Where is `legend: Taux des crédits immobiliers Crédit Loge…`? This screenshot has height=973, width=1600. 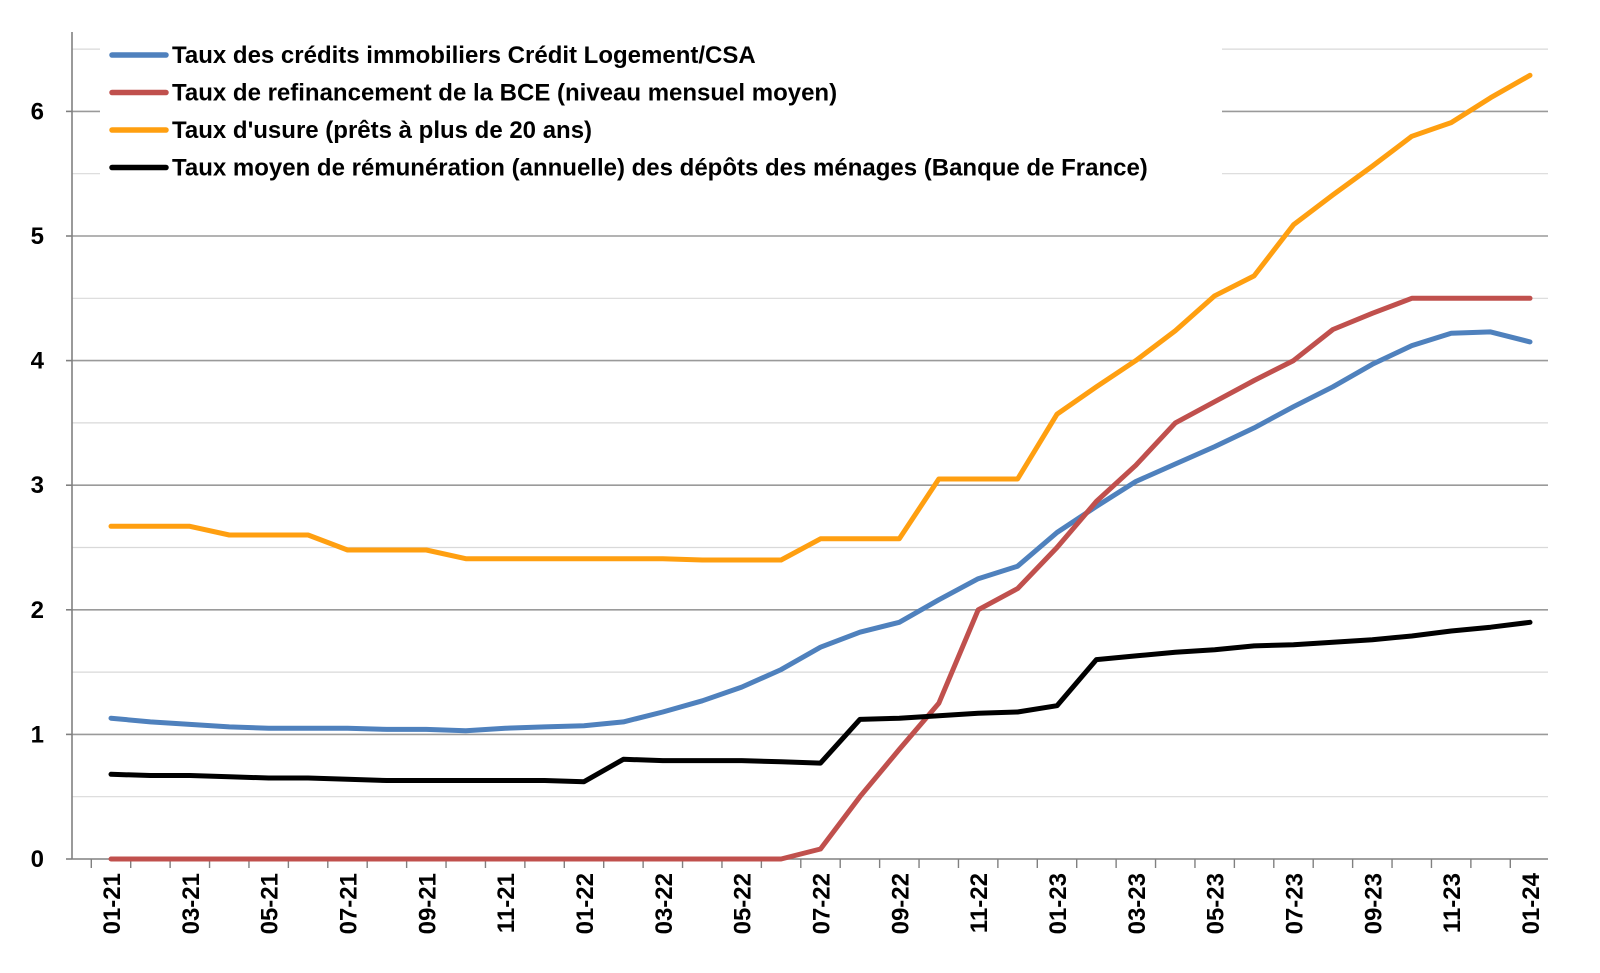 legend: Taux des crédits immobiliers Crédit Loge… is located at coordinates (661, 116).